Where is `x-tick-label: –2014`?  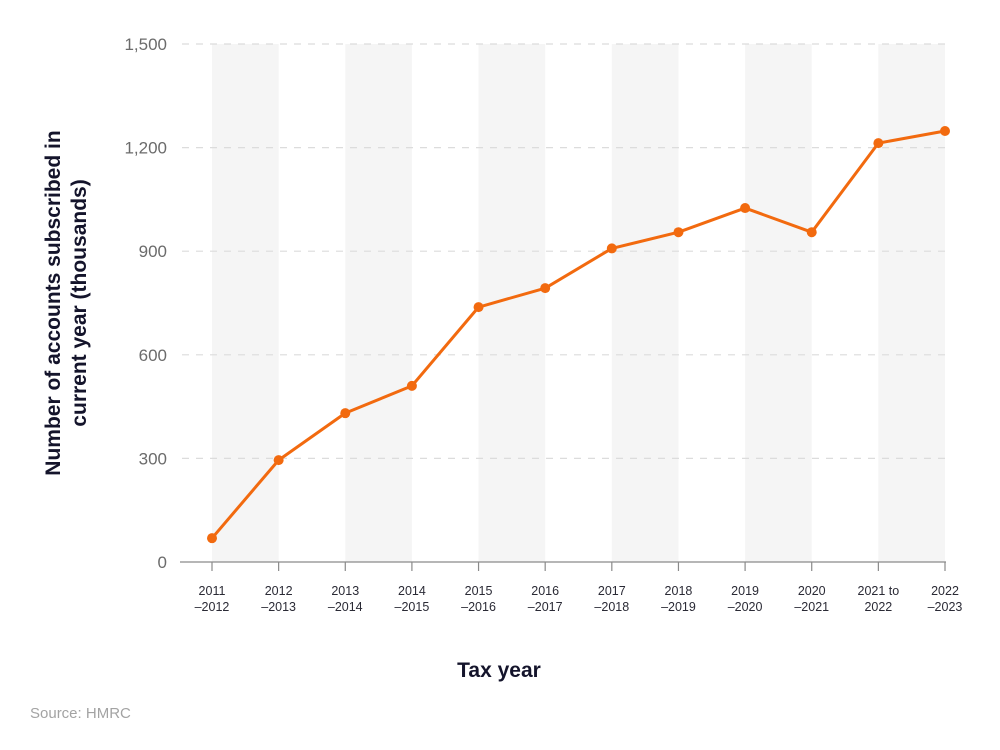 x-tick-label: –2014 is located at coordinates (345, 607).